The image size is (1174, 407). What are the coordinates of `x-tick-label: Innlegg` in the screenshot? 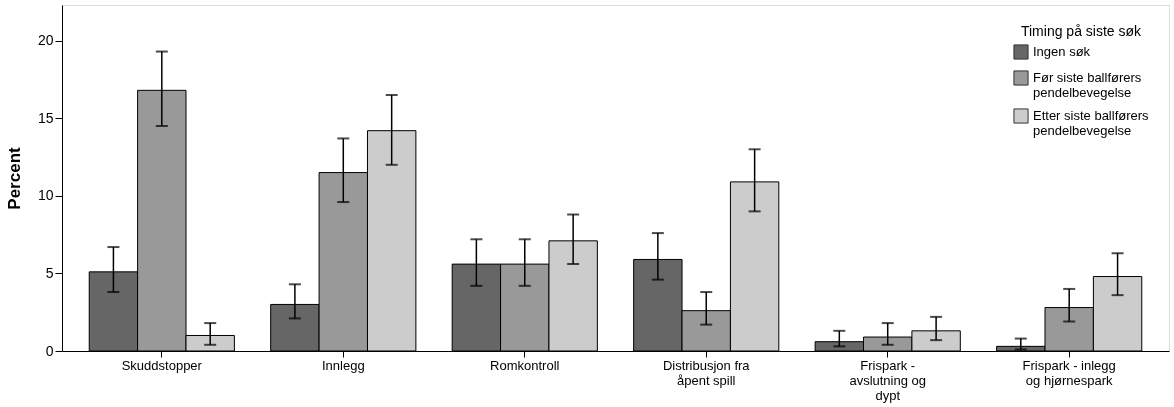 It's located at (343, 365).